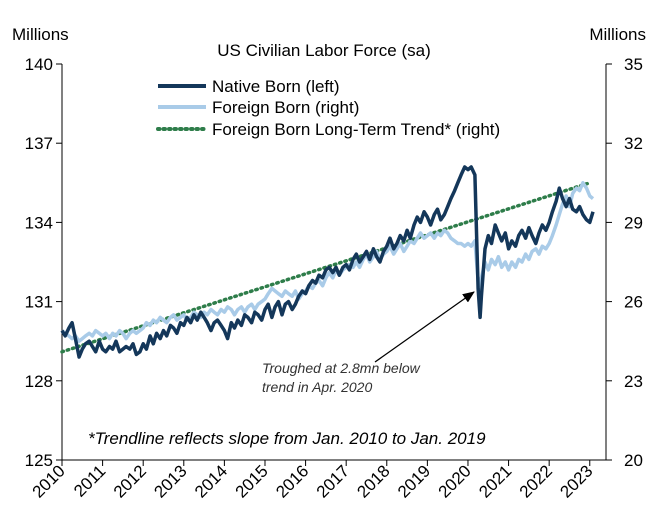 This screenshot has height=523, width=668. I want to click on left-axis-ticks: 125 128 131 134 137 140, so click(43, 262).